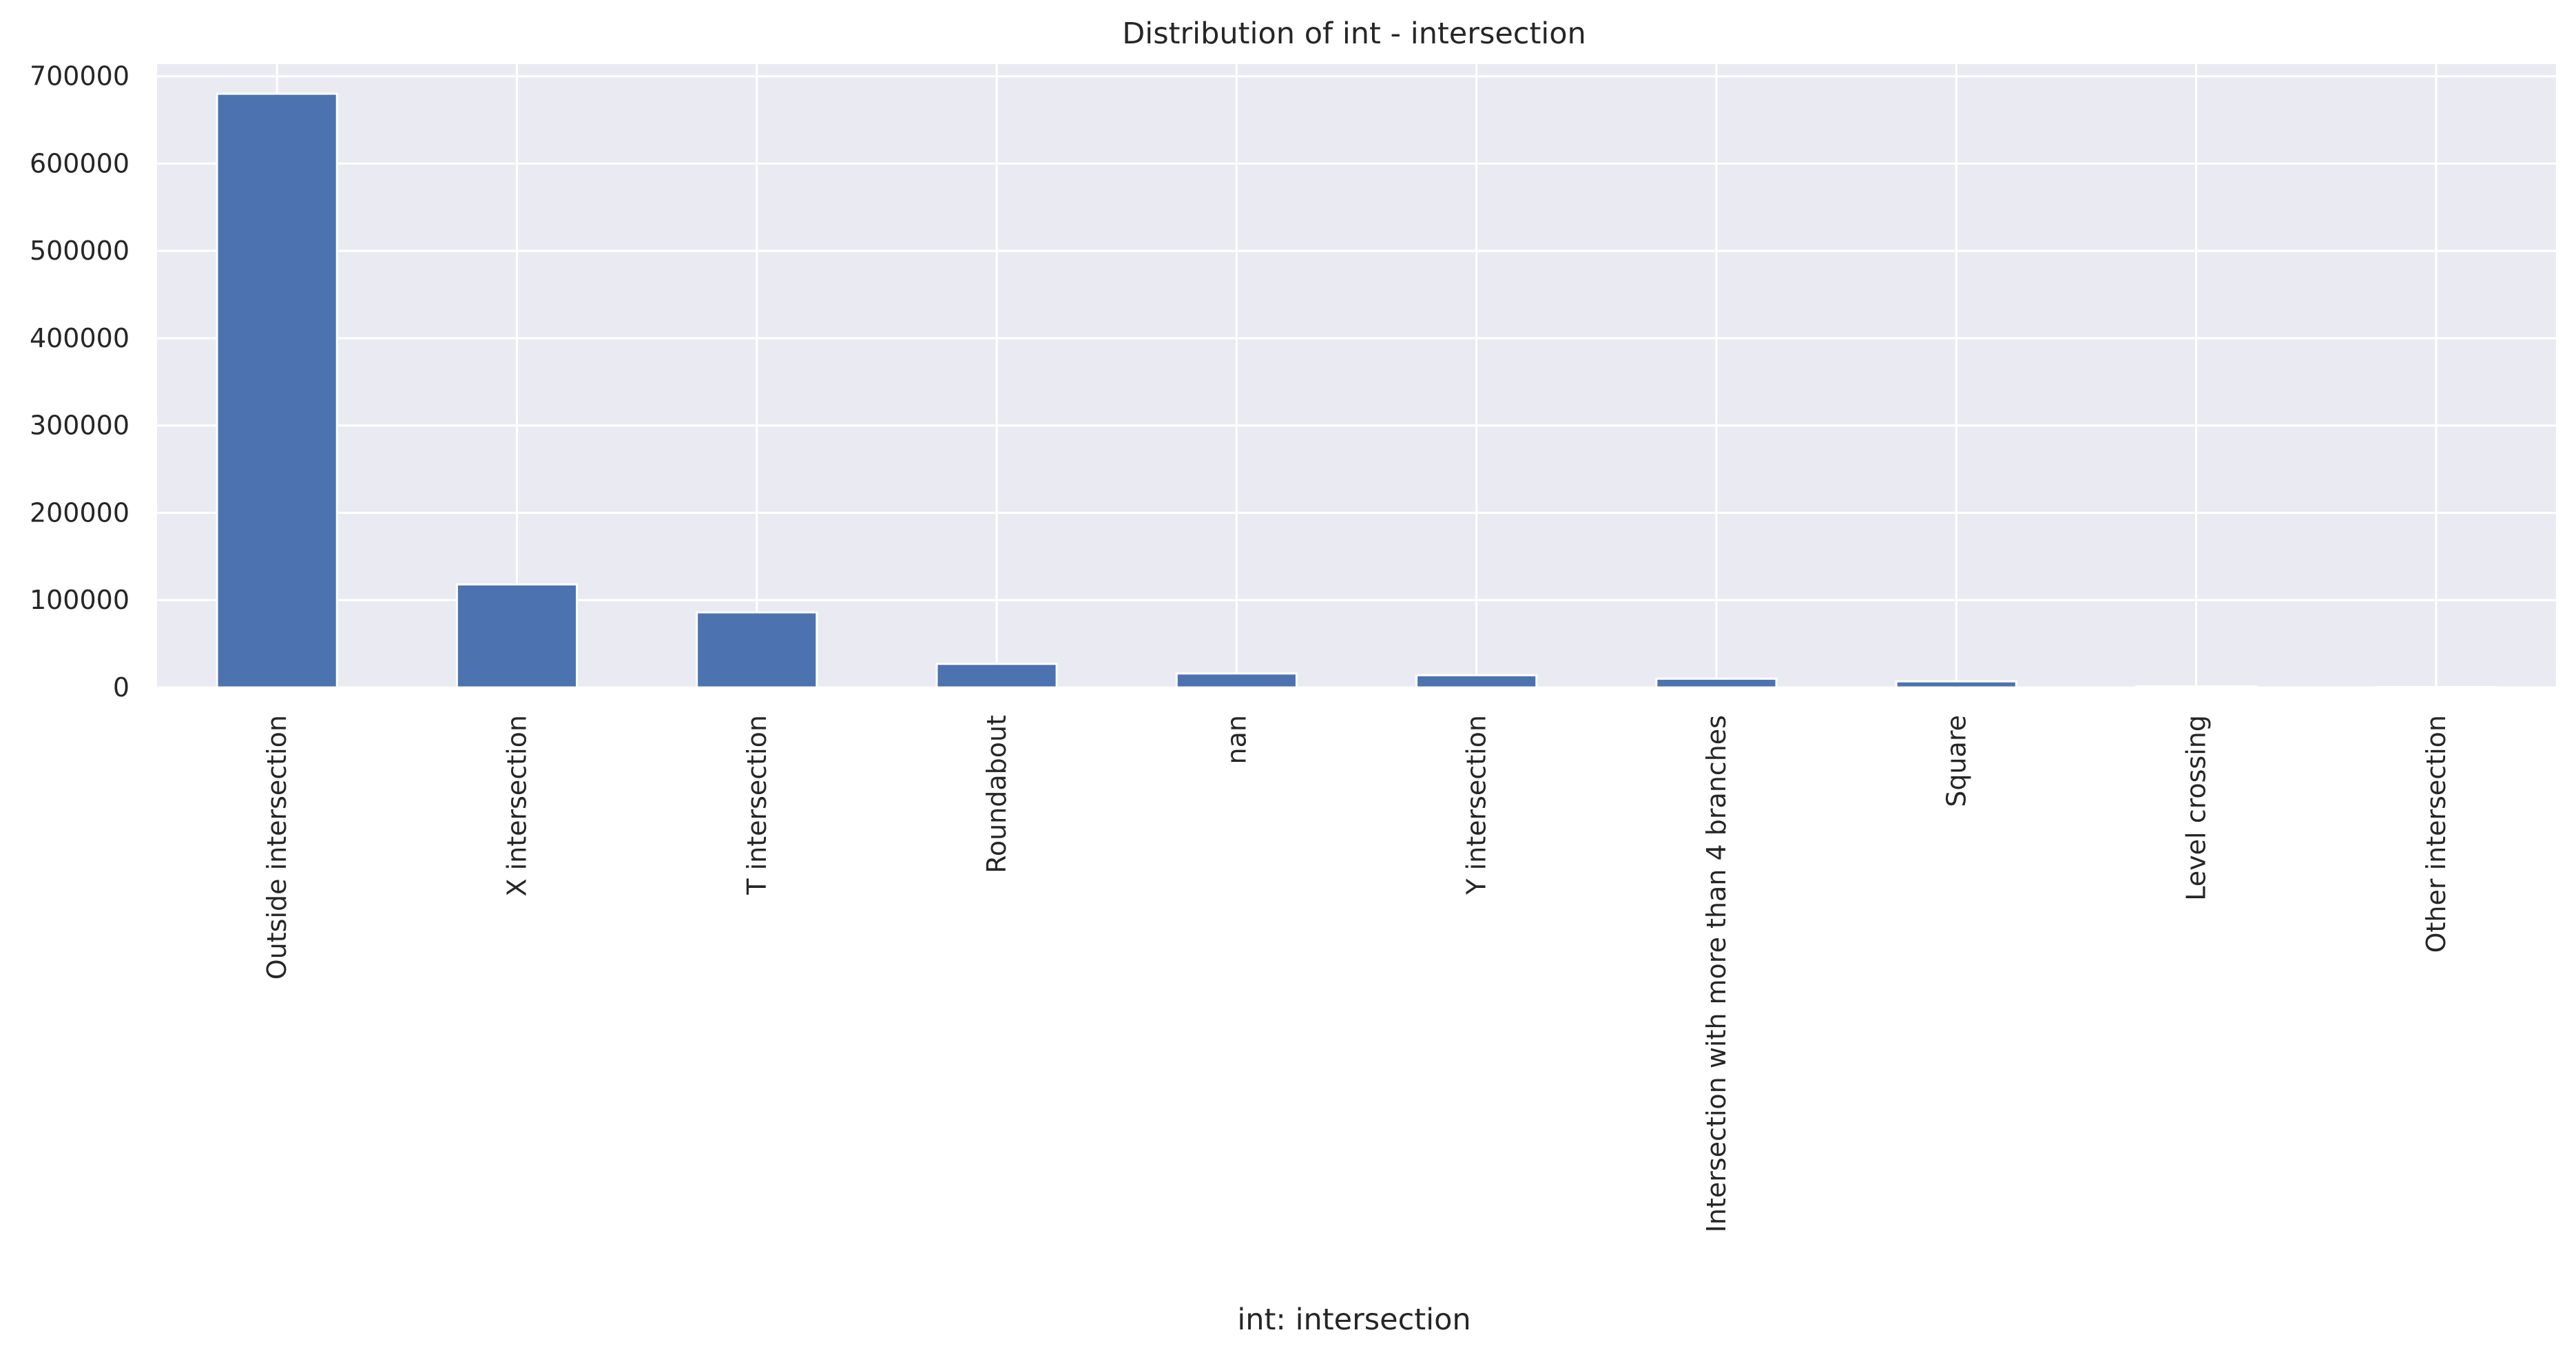 Image resolution: width=2576 pixels, height=1357 pixels. What do you see at coordinates (79, 251) in the screenshot?
I see `y-tick-label: 500000` at bounding box center [79, 251].